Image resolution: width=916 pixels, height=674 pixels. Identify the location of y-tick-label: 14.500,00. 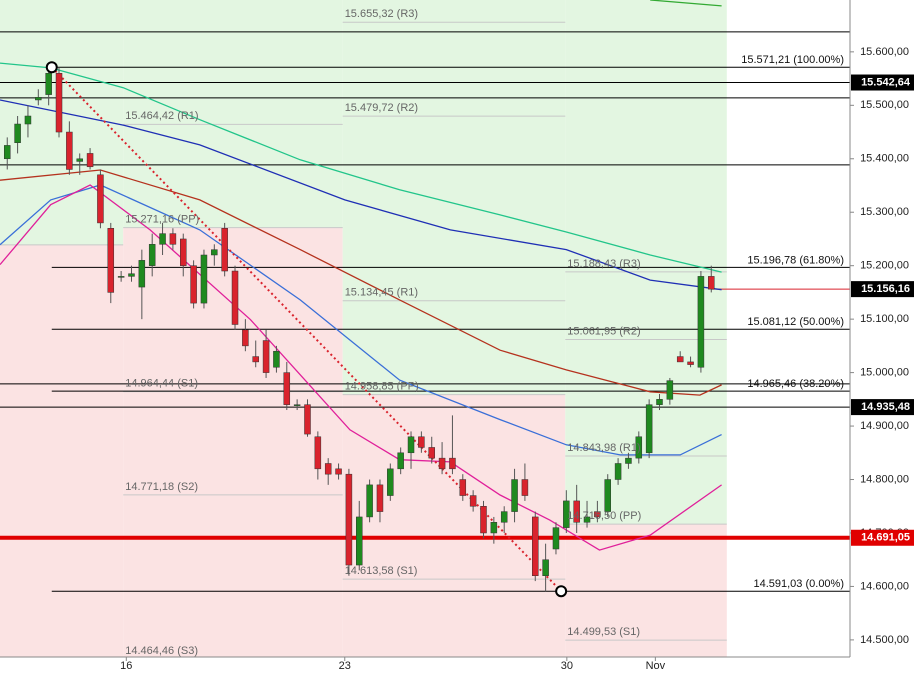
(884, 640).